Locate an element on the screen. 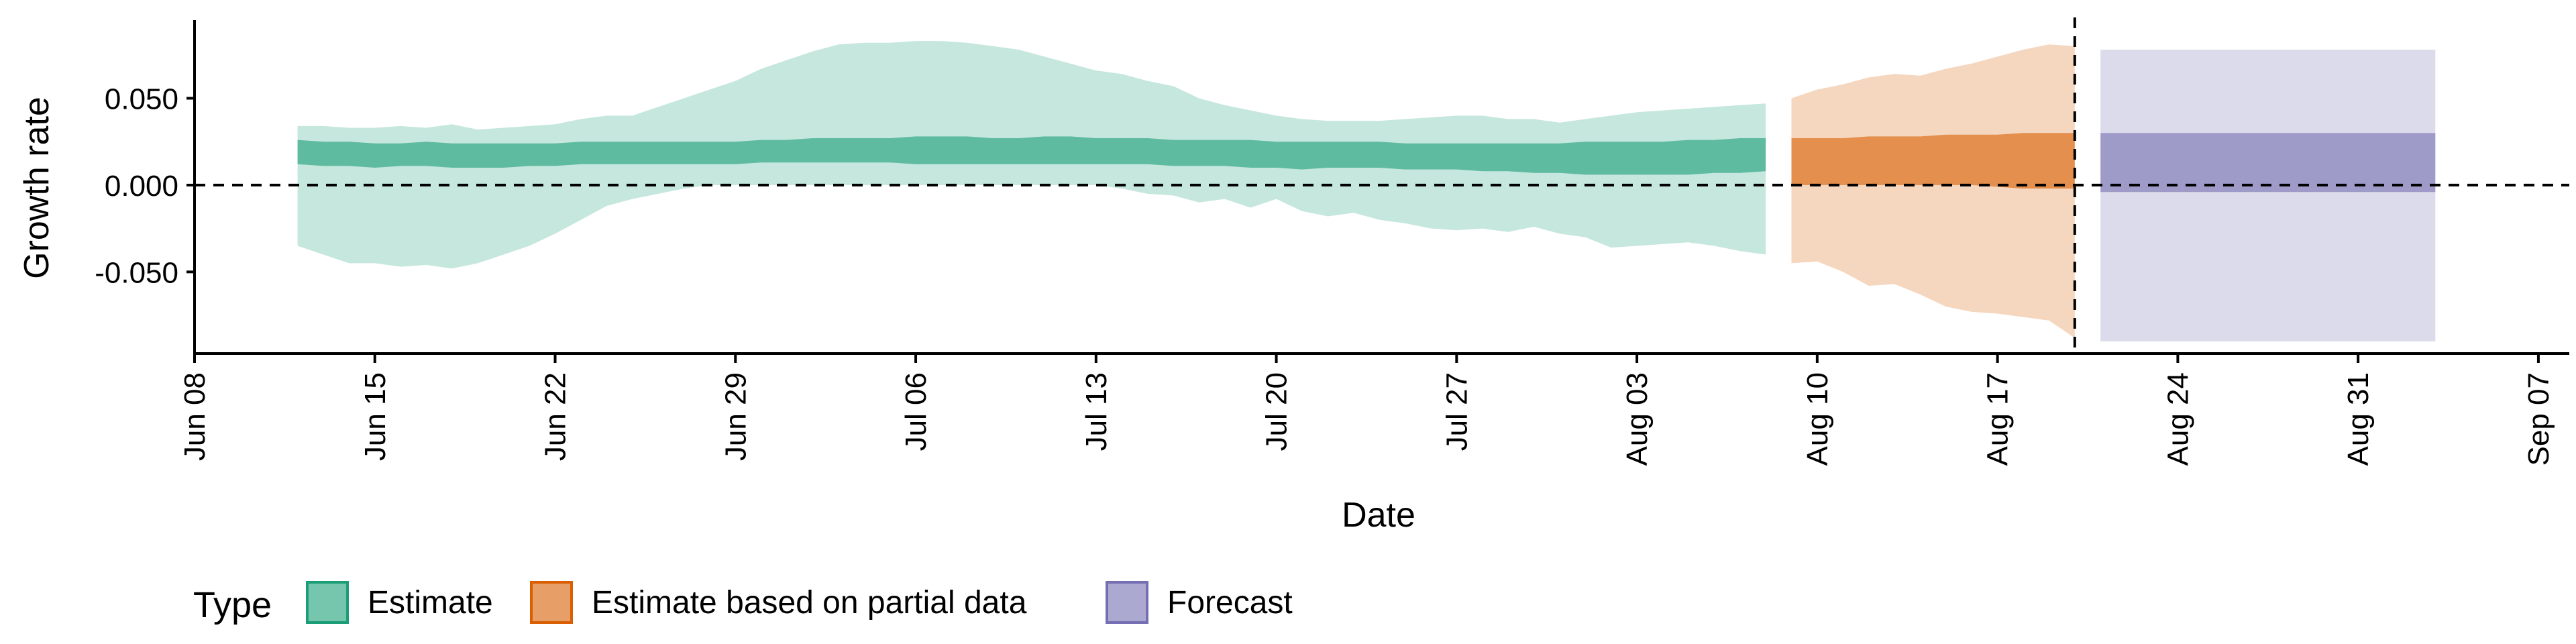  legend-swatch-estimate-based-on-partial-data is located at coordinates (551, 602).